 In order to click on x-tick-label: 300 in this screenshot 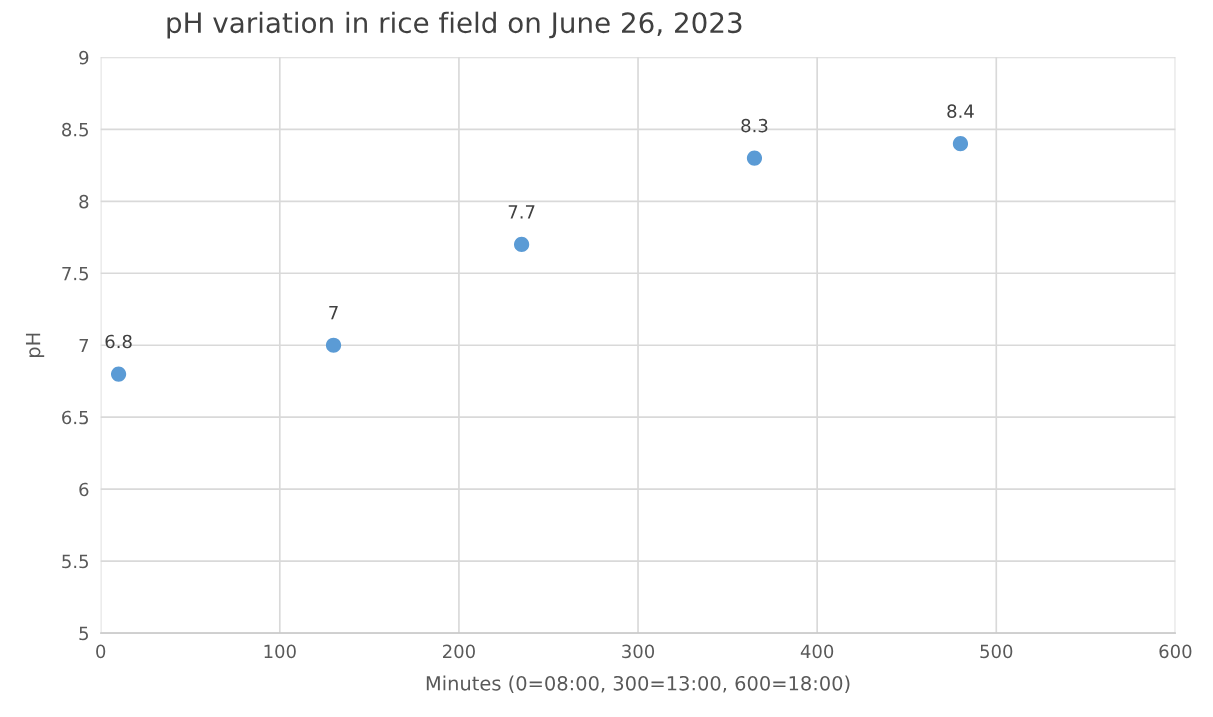, I will do `click(638, 651)`.